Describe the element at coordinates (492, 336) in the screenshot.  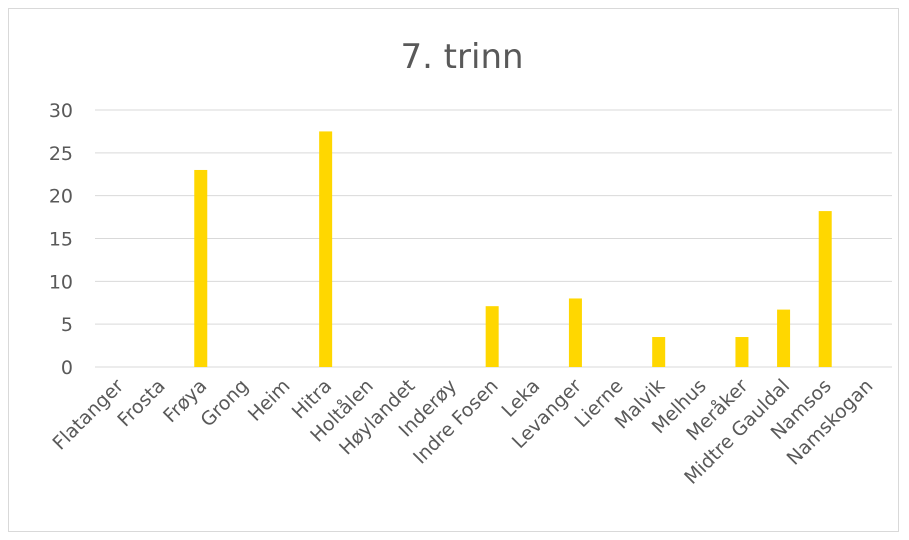
I see `bar-indre-fosen` at that location.